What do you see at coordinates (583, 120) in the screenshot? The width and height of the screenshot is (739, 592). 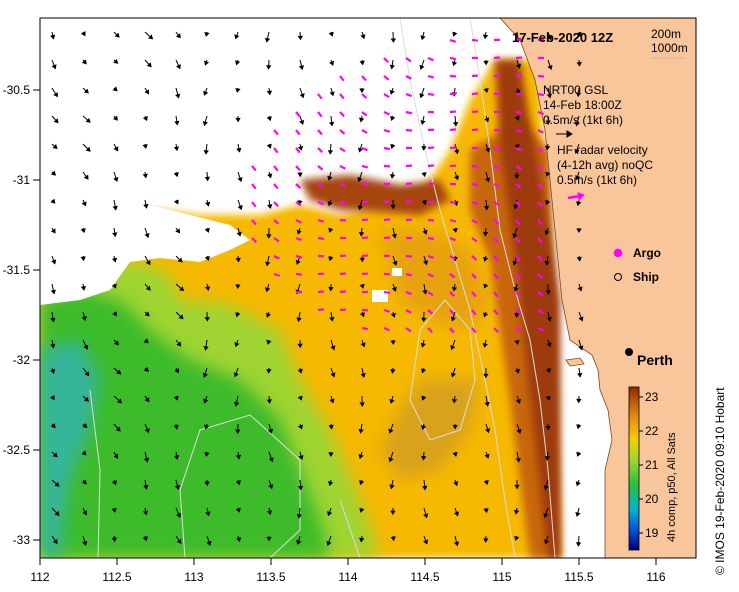 I see `model-scale: 0.5m/s (1kt 6h)` at bounding box center [583, 120].